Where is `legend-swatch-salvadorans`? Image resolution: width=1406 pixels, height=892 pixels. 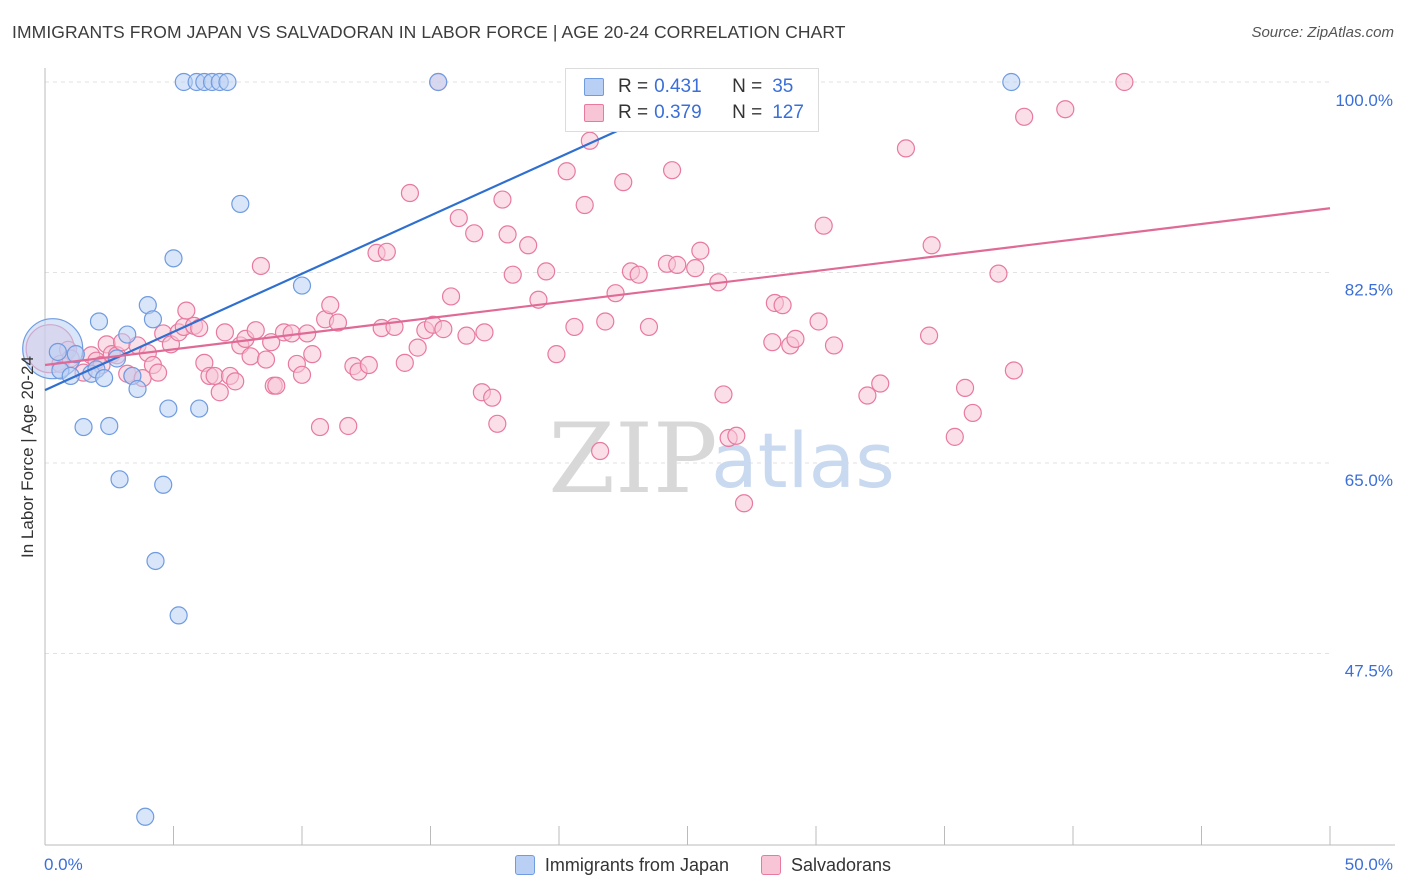
legend-swatch-salvadorans is located at coordinates (770, 865).